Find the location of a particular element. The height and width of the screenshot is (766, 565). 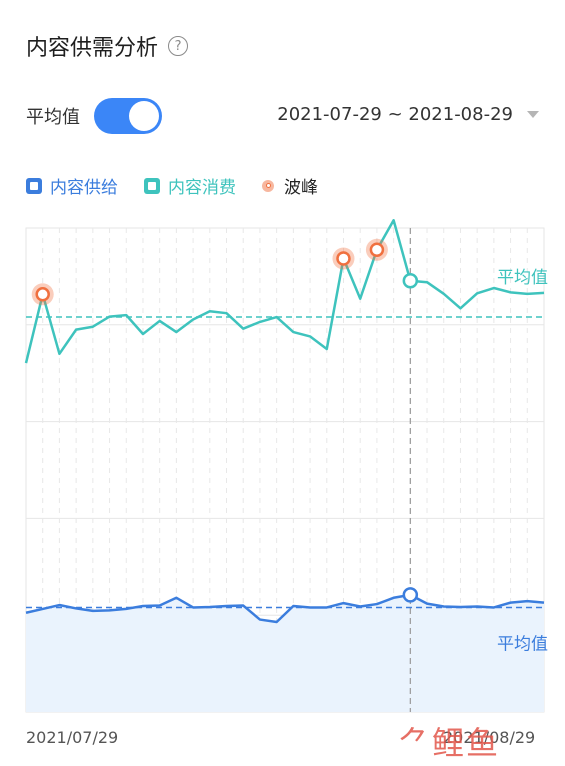

supply-area-fill is located at coordinates (285, 653).